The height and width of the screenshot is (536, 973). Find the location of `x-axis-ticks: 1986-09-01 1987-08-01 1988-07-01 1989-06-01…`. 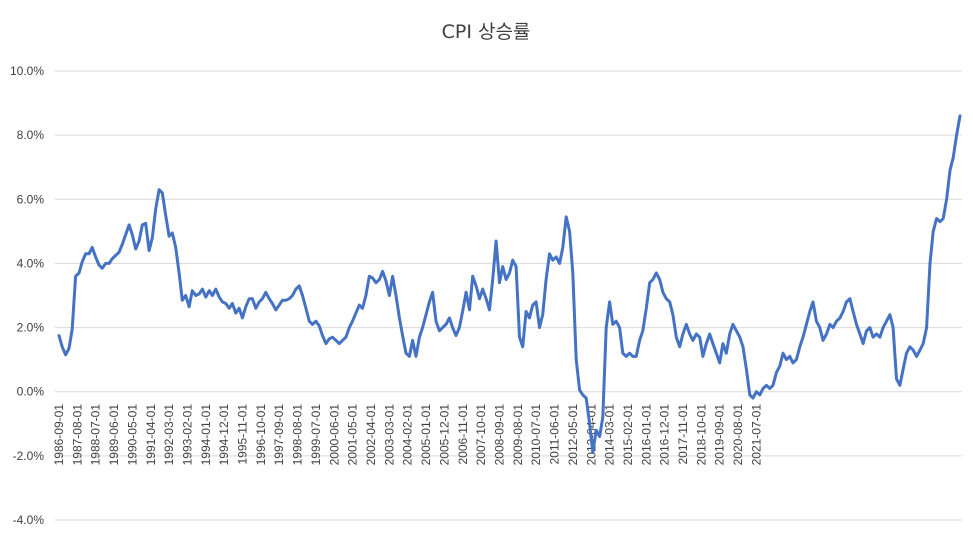

x-axis-ticks: 1986-09-01 1987-08-01 1988-07-01 1989-06-01… is located at coordinates (407, 435).